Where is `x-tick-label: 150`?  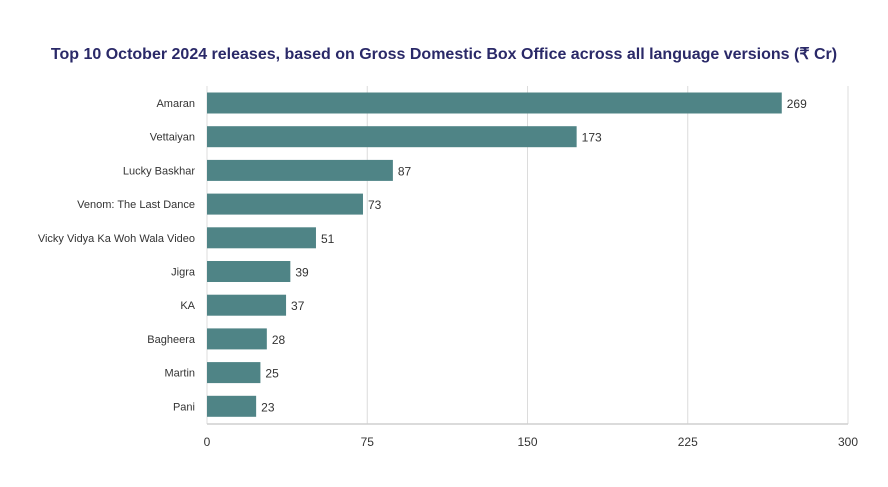
x-tick-label: 150 is located at coordinates (527, 442).